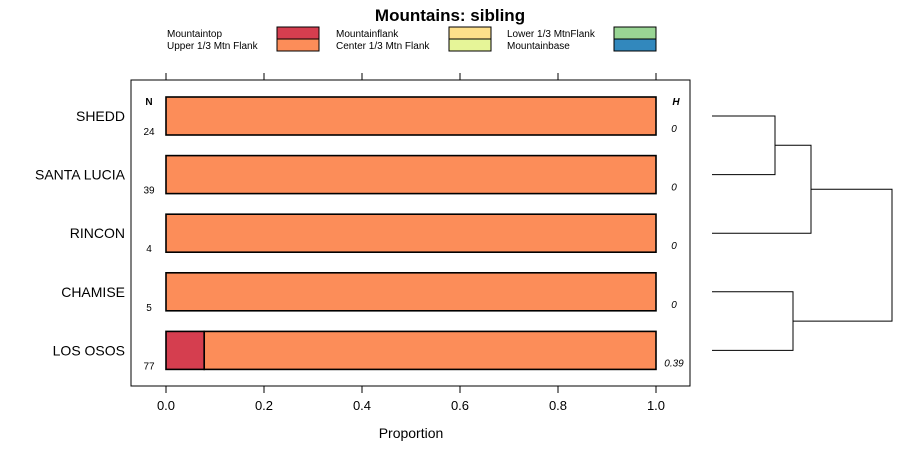 This screenshot has height=460, width=900. What do you see at coordinates (97, 233) in the screenshot?
I see `row-label-rincon: RINCON` at bounding box center [97, 233].